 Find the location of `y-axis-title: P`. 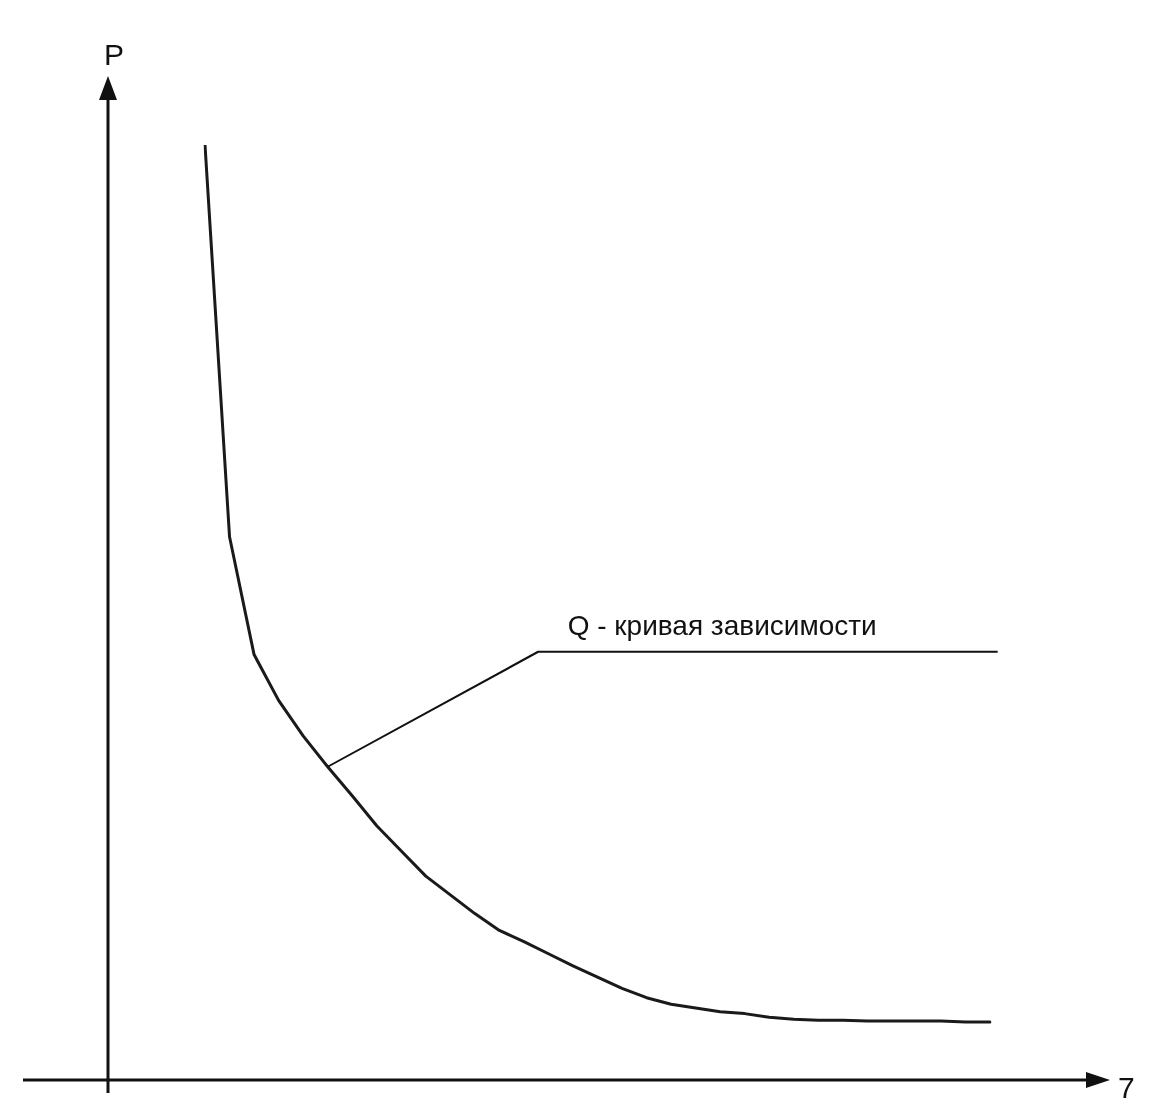

y-axis-title: P is located at coordinates (114, 55).